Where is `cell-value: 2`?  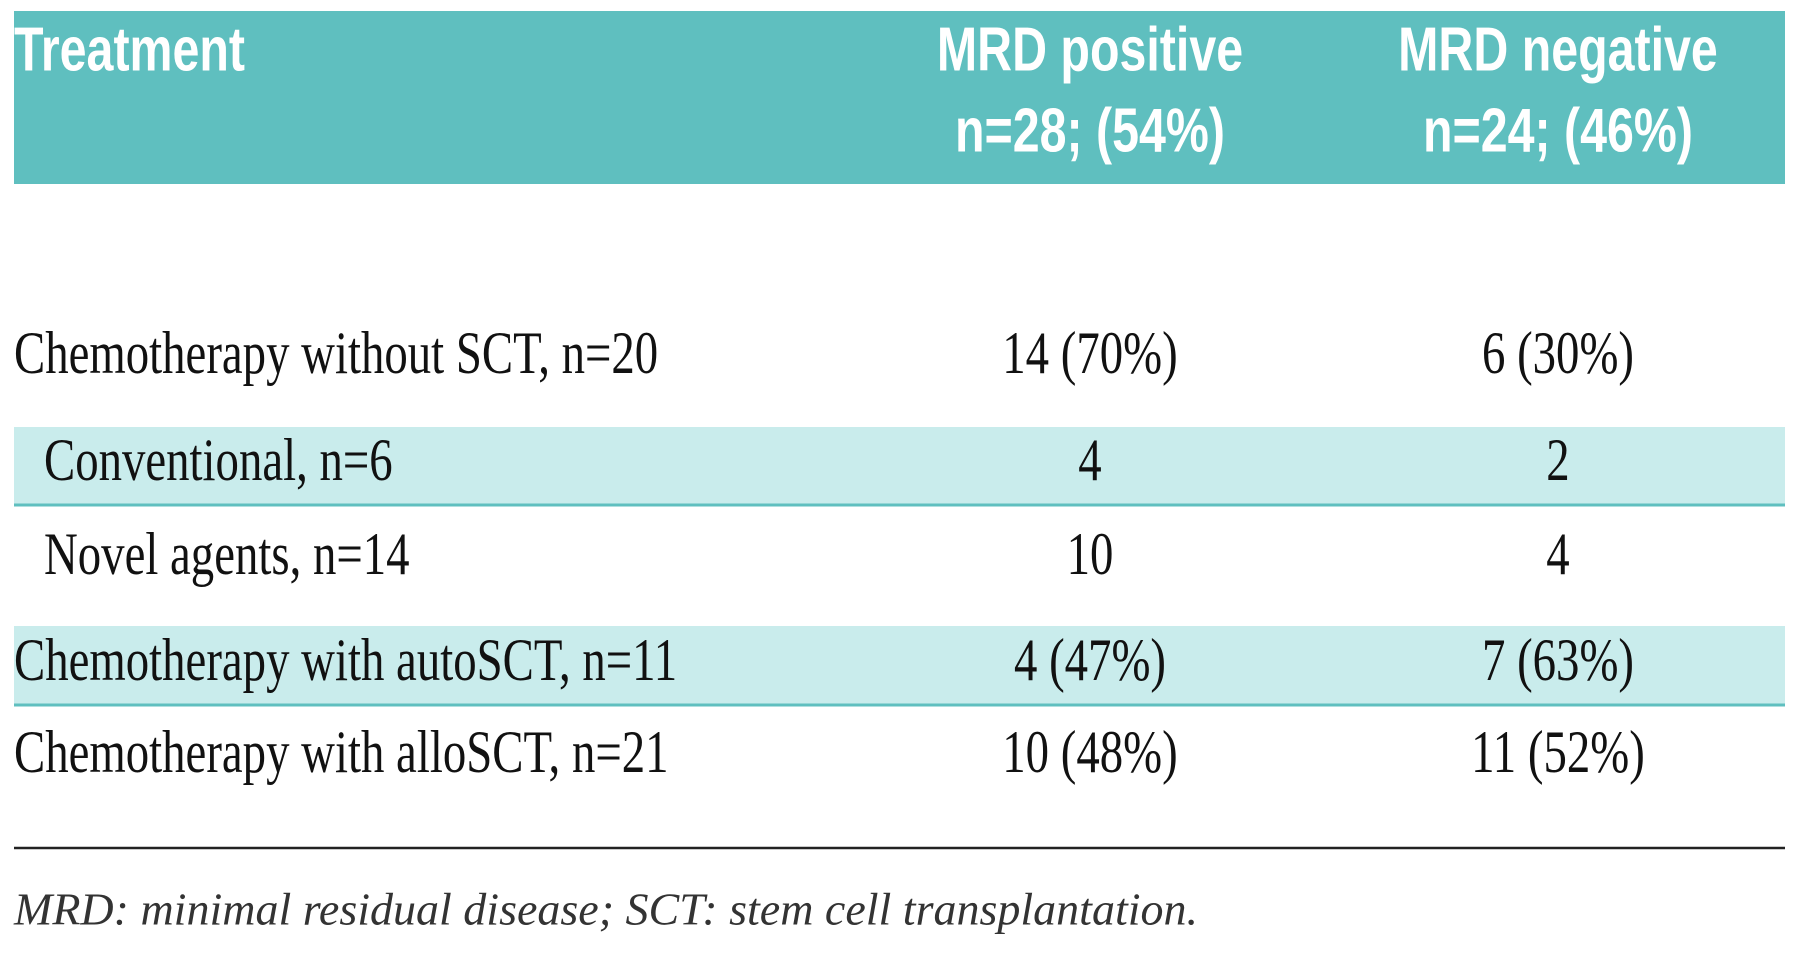
cell-value: 2 is located at coordinates (1557, 459).